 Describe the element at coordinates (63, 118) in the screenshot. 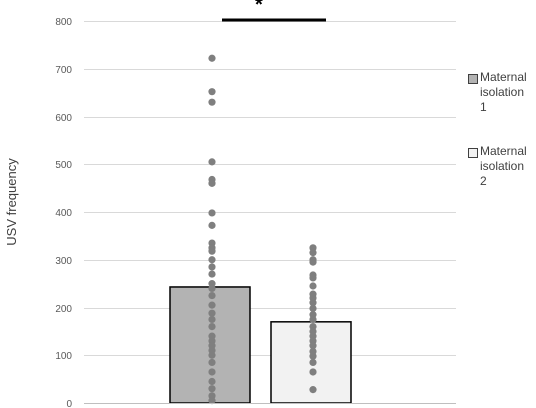

I see `y-tick-label-600: 600` at that location.